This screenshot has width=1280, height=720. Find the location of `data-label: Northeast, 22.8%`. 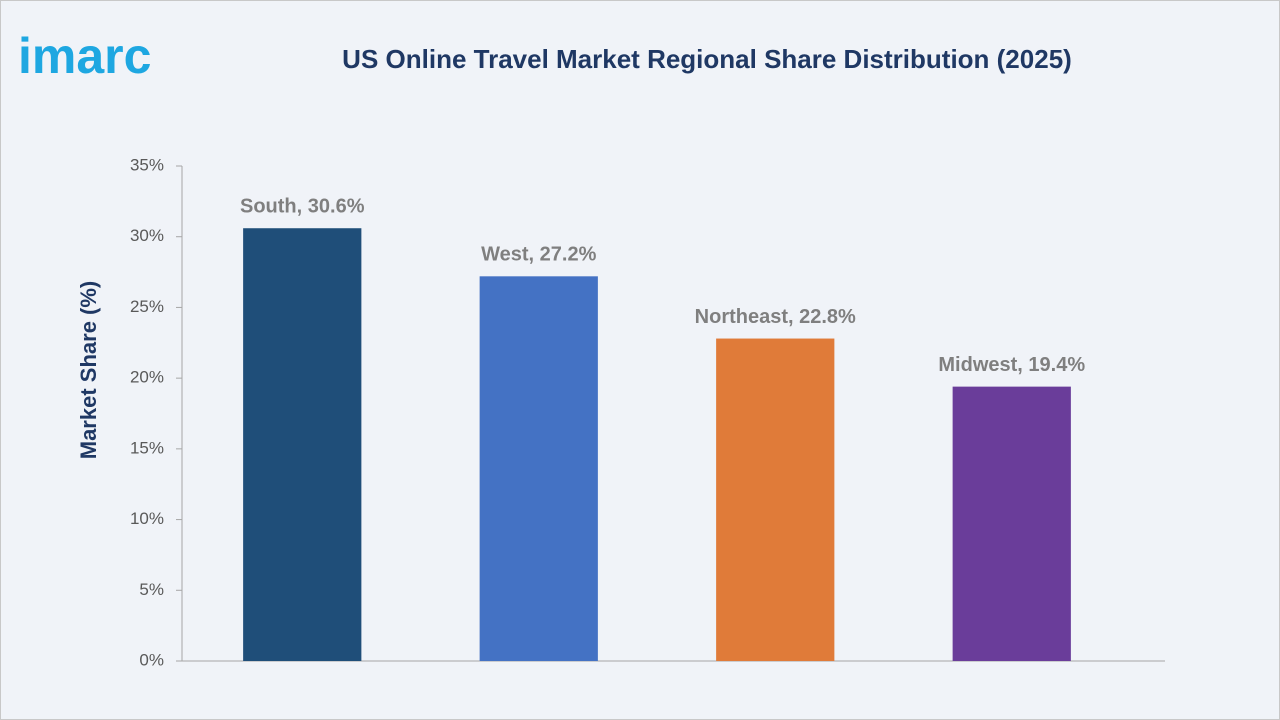

data-label: Northeast, 22.8% is located at coordinates (775, 317).